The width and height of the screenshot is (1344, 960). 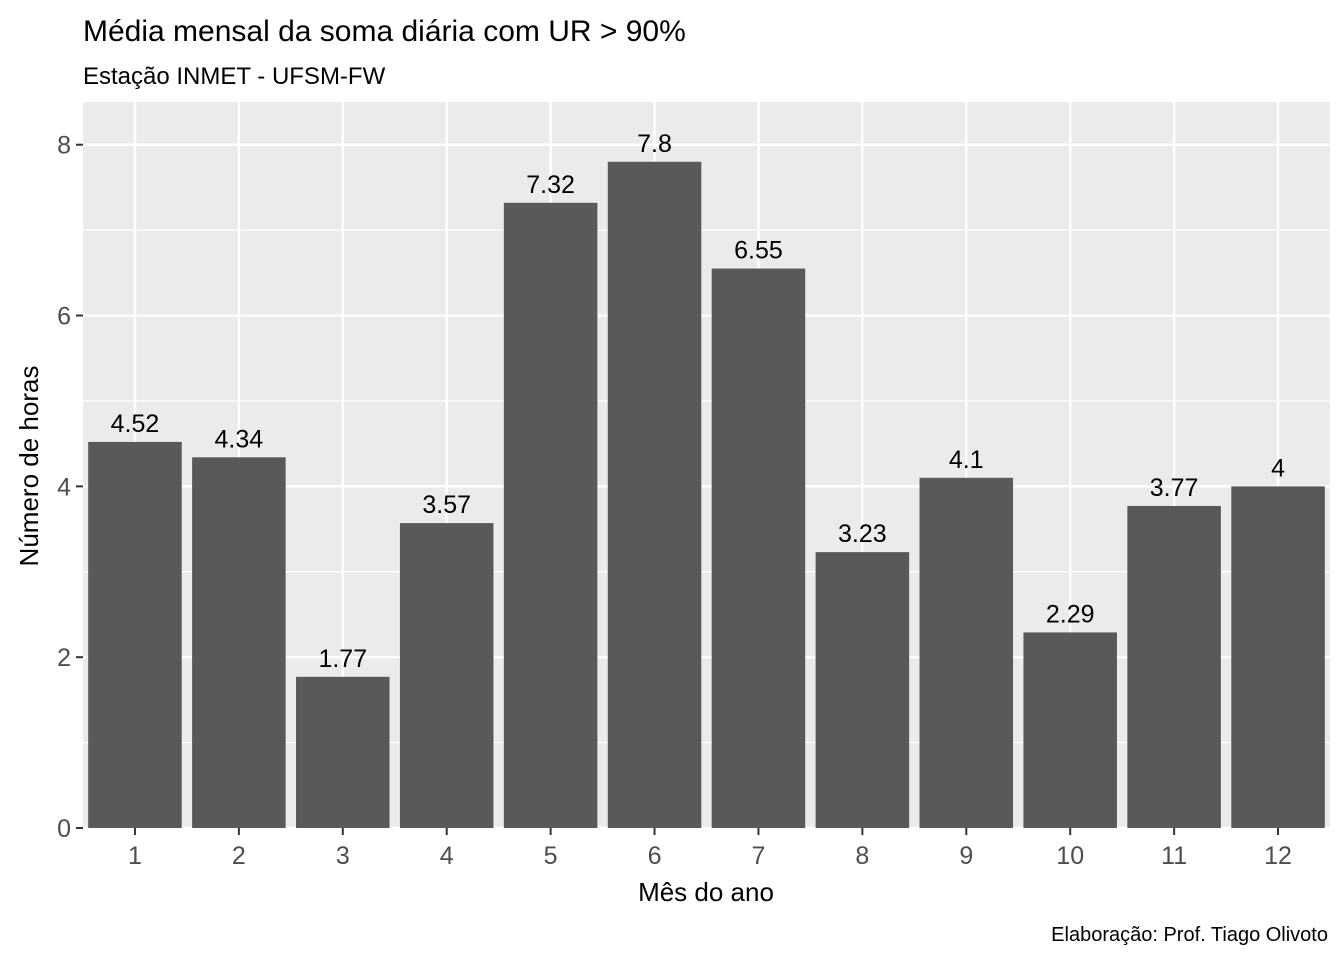 What do you see at coordinates (384, 31) in the screenshot?
I see `chart-title: Média mensal da soma diária com UR > 90%` at bounding box center [384, 31].